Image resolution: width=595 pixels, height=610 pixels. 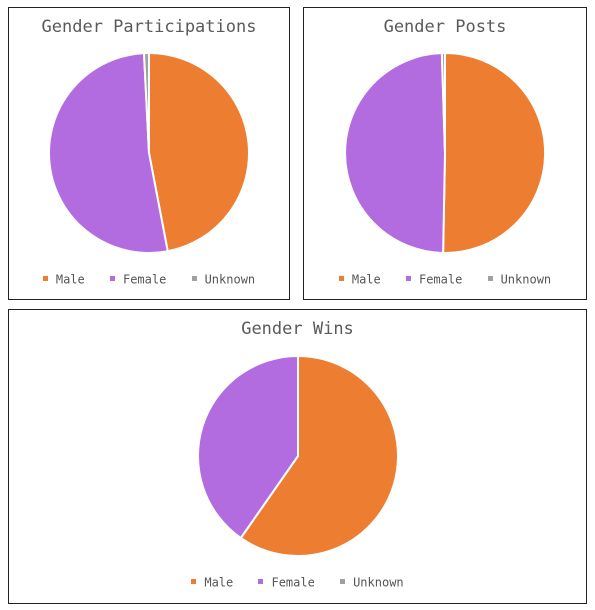 I want to click on chart-title: Gender Posts, so click(x=445, y=27).